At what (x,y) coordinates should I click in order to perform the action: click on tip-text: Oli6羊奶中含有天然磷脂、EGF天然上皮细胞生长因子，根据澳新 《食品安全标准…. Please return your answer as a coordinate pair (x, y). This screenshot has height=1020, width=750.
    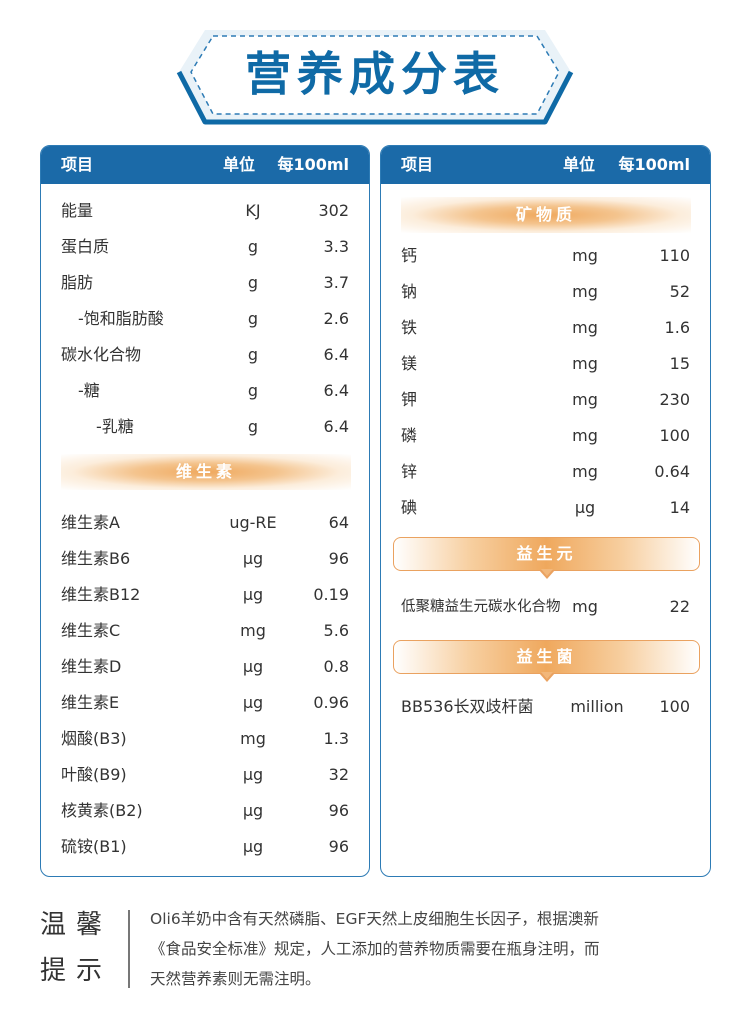
    Looking at the image, I should click on (430, 949).